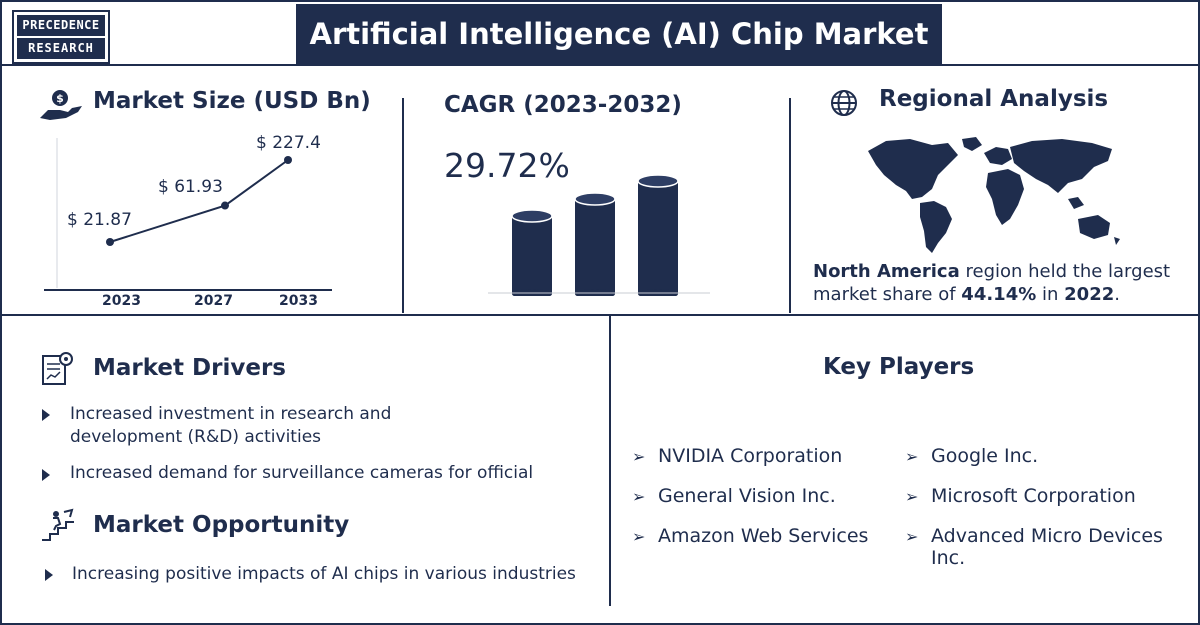 The image size is (1200, 625). I want to click on key-players-heading: Key Players, so click(899, 367).